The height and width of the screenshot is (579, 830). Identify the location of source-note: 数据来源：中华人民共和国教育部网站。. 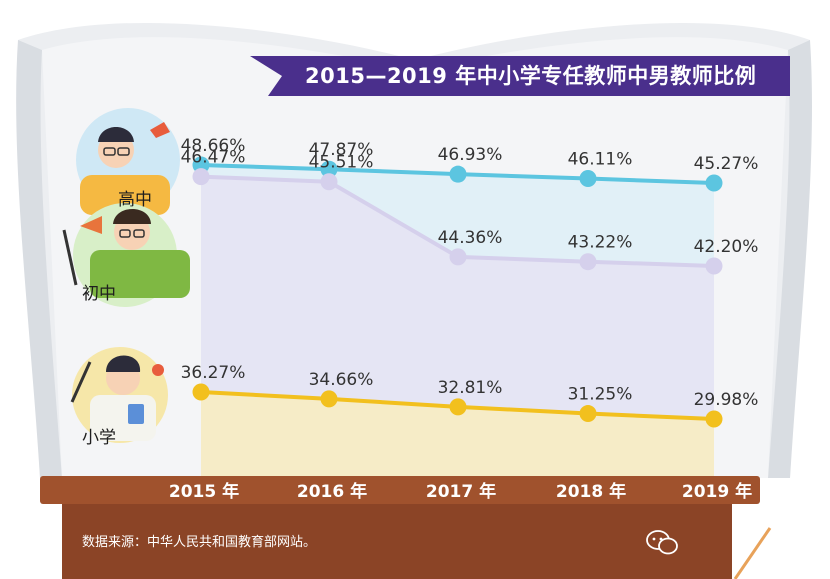
(199, 542).